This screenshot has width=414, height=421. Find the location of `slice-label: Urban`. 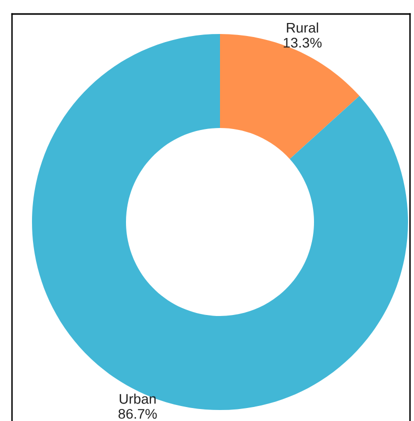

slice-label: Urban is located at coordinates (138, 399).